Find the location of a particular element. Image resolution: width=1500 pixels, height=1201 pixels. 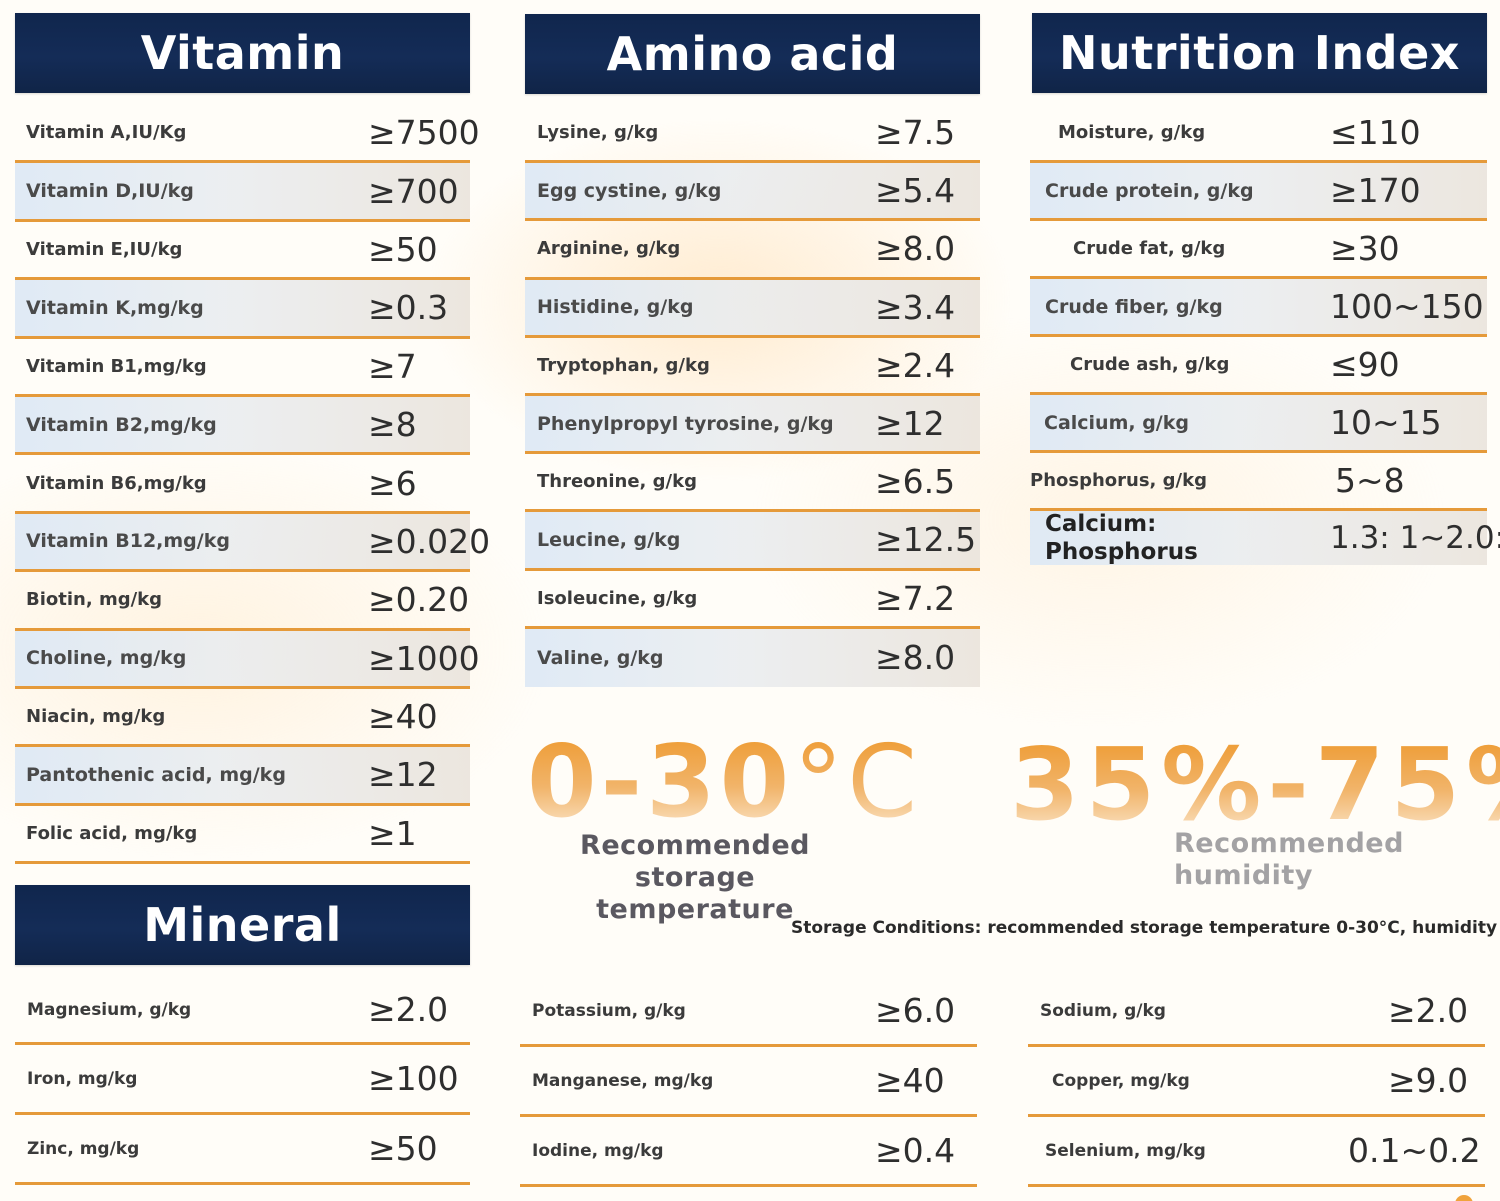

temperature-value: 0-30 is located at coordinates (660, 781).